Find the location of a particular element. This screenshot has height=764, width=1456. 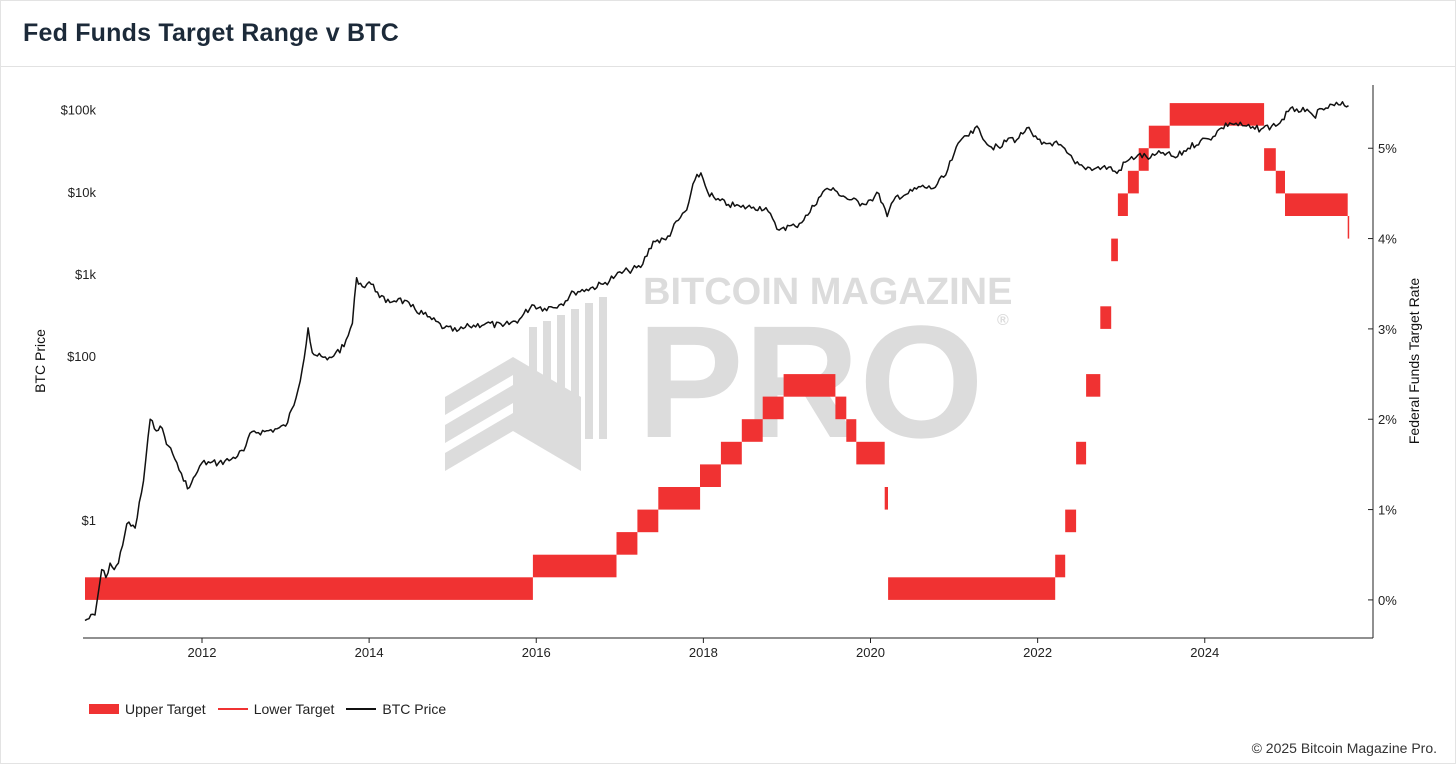

y-left-axis-label: BTC Price is located at coordinates (40, 361).